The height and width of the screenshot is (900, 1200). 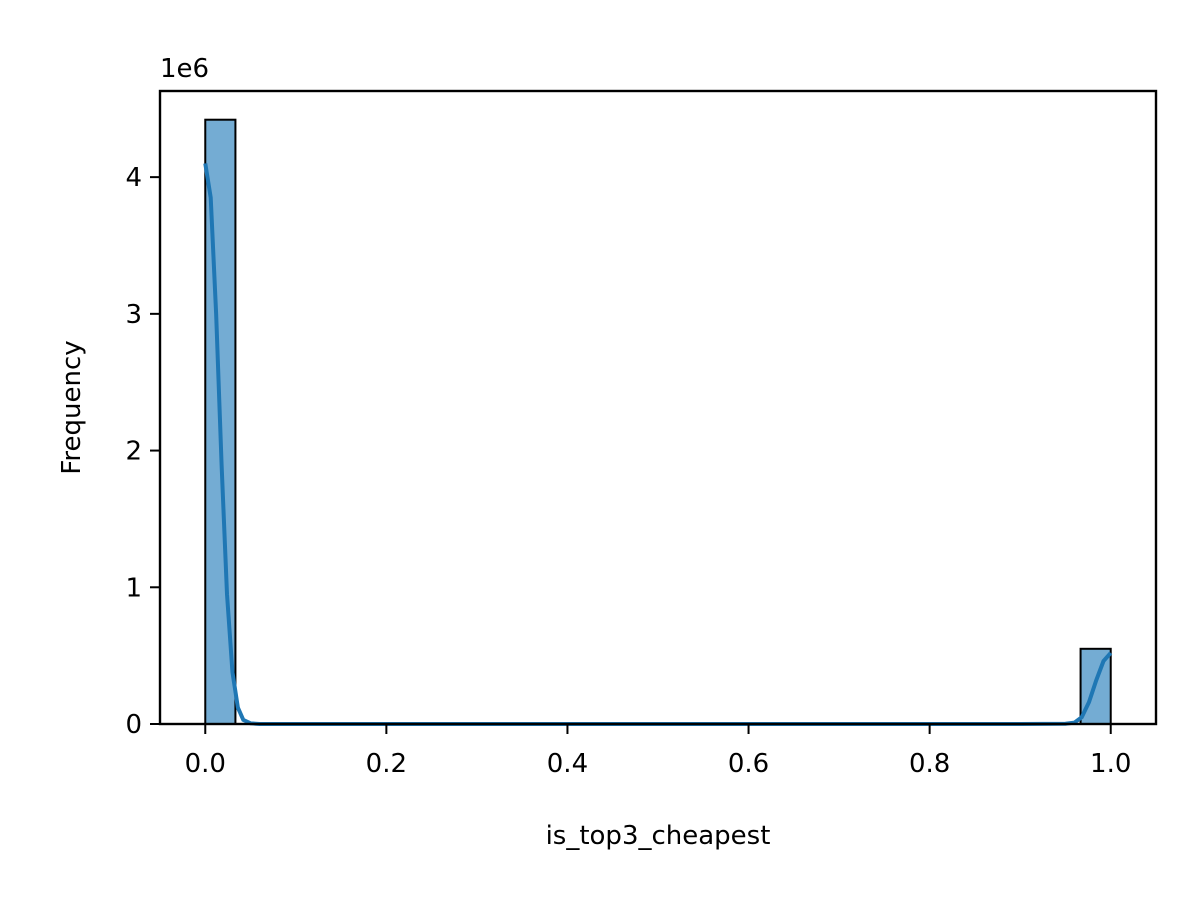 I want to click on y-axis-ticks: 0 1 2 3 4, so click(x=142, y=451).